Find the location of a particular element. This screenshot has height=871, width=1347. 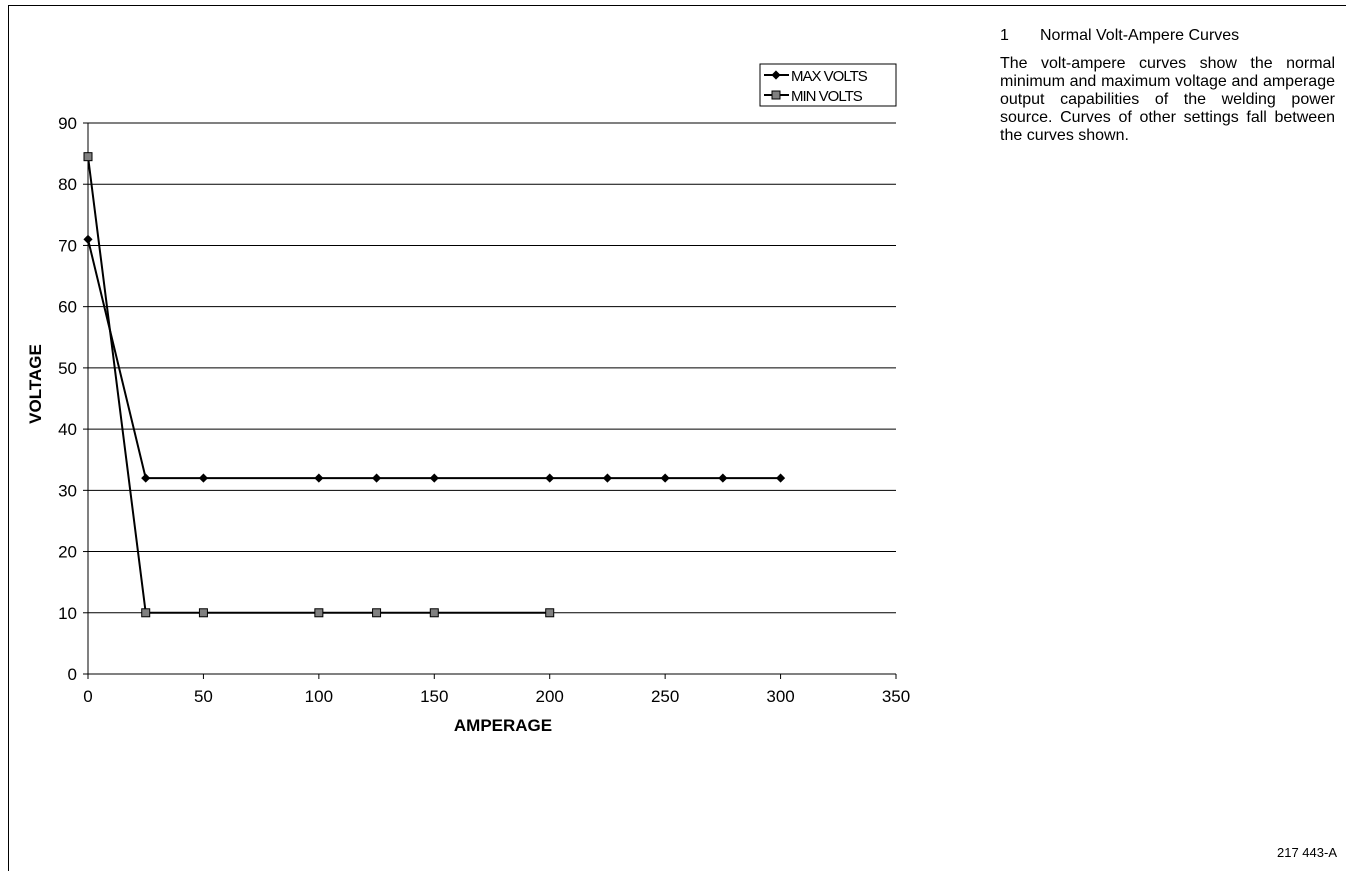

y-tick-label: 30 is located at coordinates (67, 490).